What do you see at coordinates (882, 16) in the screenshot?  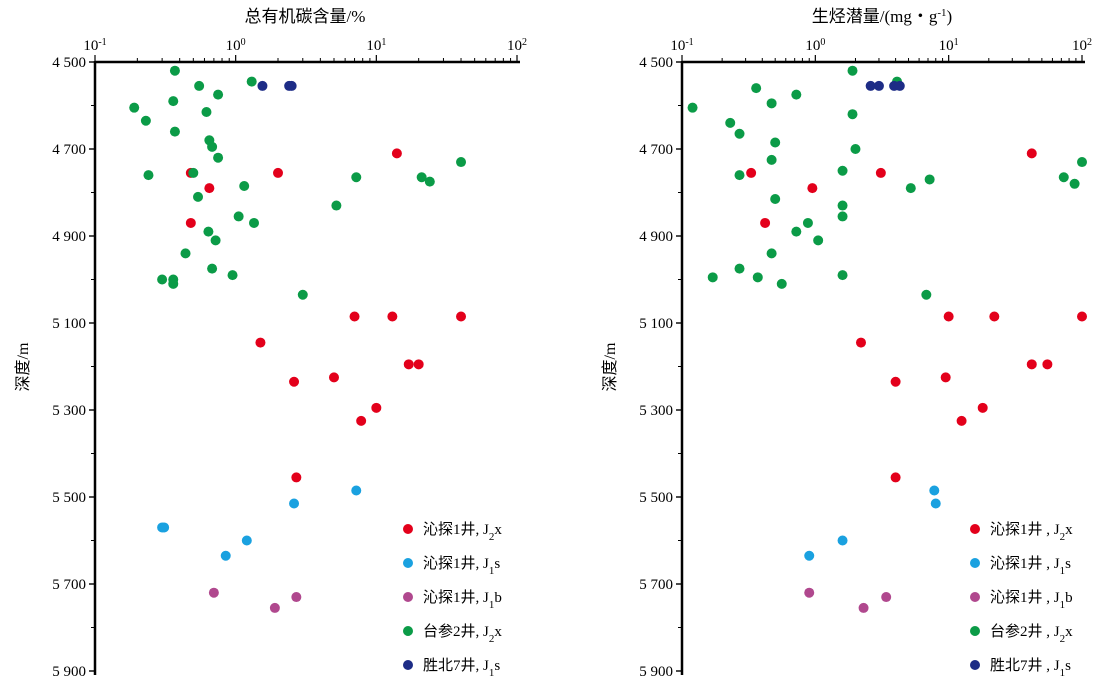 I see `chart-title: 生烃潜量/(mg・g-1)` at bounding box center [882, 16].